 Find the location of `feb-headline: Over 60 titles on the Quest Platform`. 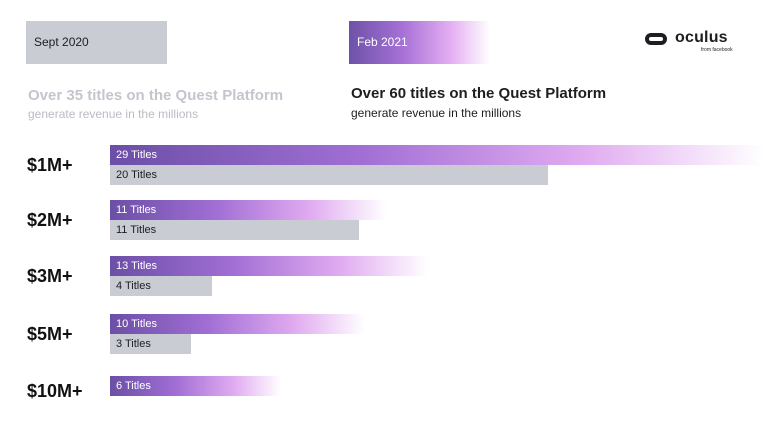

feb-headline: Over 60 titles on the Quest Platform is located at coordinates (479, 93).